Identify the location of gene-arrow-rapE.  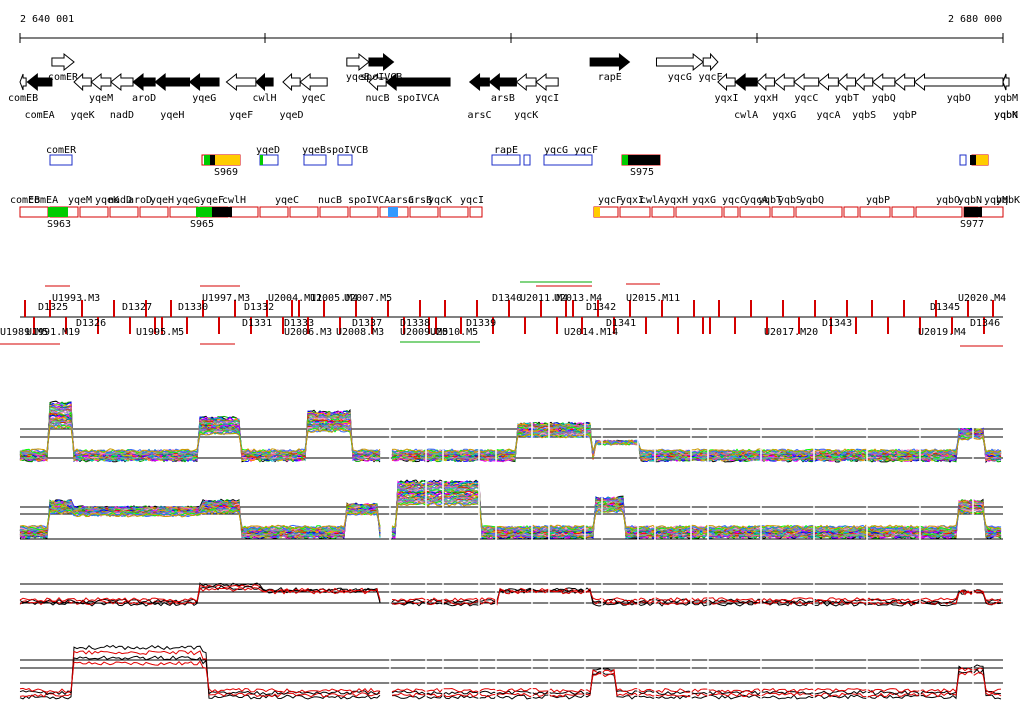
(610, 62).